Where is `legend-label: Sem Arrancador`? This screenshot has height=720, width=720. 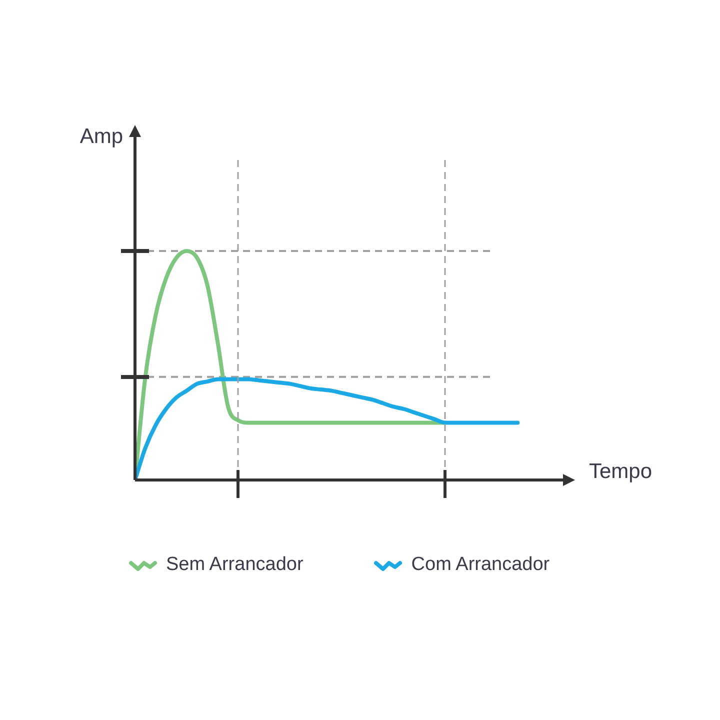
legend-label: Sem Arrancador is located at coordinates (235, 565).